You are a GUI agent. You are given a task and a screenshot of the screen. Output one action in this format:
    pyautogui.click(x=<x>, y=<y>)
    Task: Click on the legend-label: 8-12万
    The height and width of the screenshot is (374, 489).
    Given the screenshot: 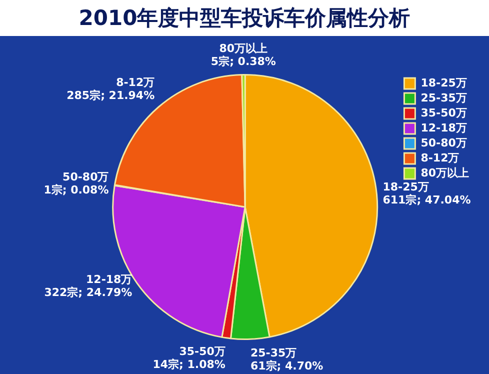 What is the action you would take?
    pyautogui.click(x=440, y=157)
    